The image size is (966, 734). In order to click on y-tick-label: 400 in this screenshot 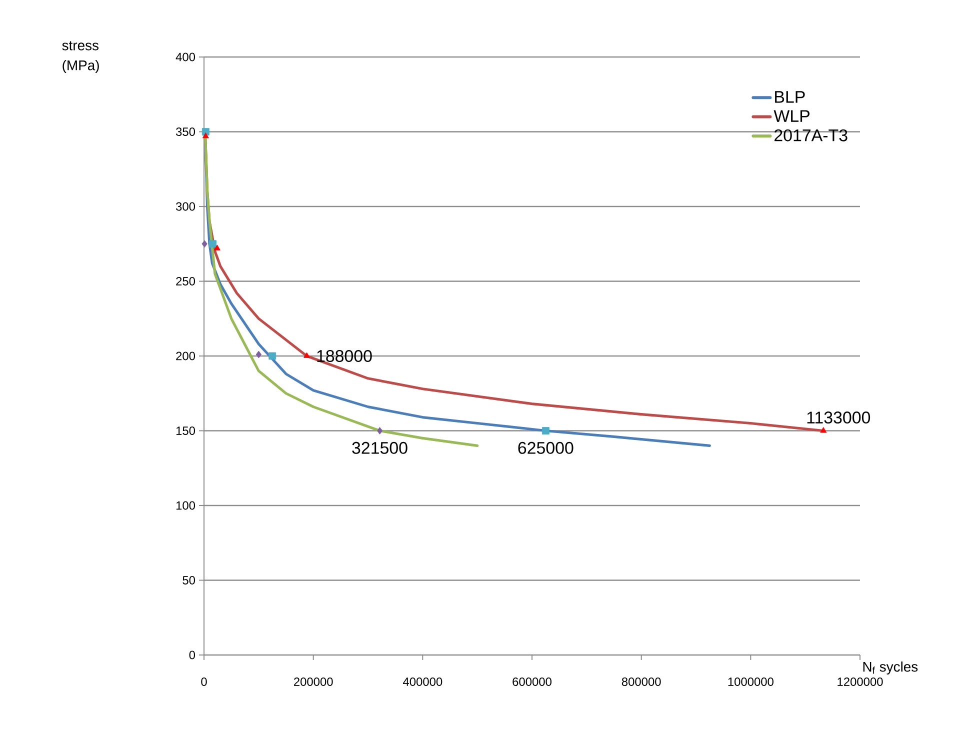, I will do `click(186, 57)`.